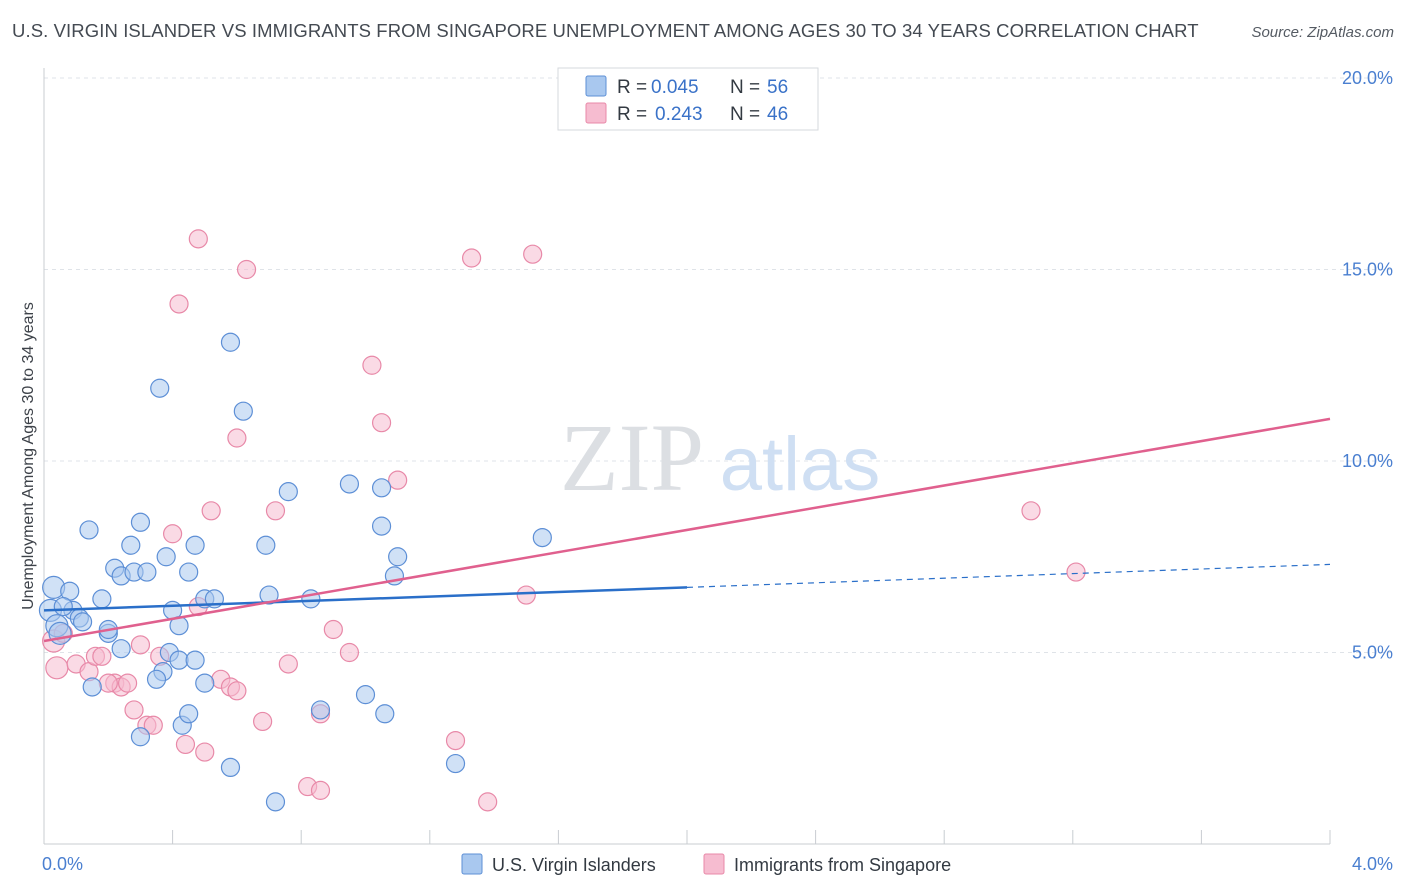  Describe the element at coordinates (679, 114) in the screenshot. I see `legend-r-value-2: 0.243` at that location.